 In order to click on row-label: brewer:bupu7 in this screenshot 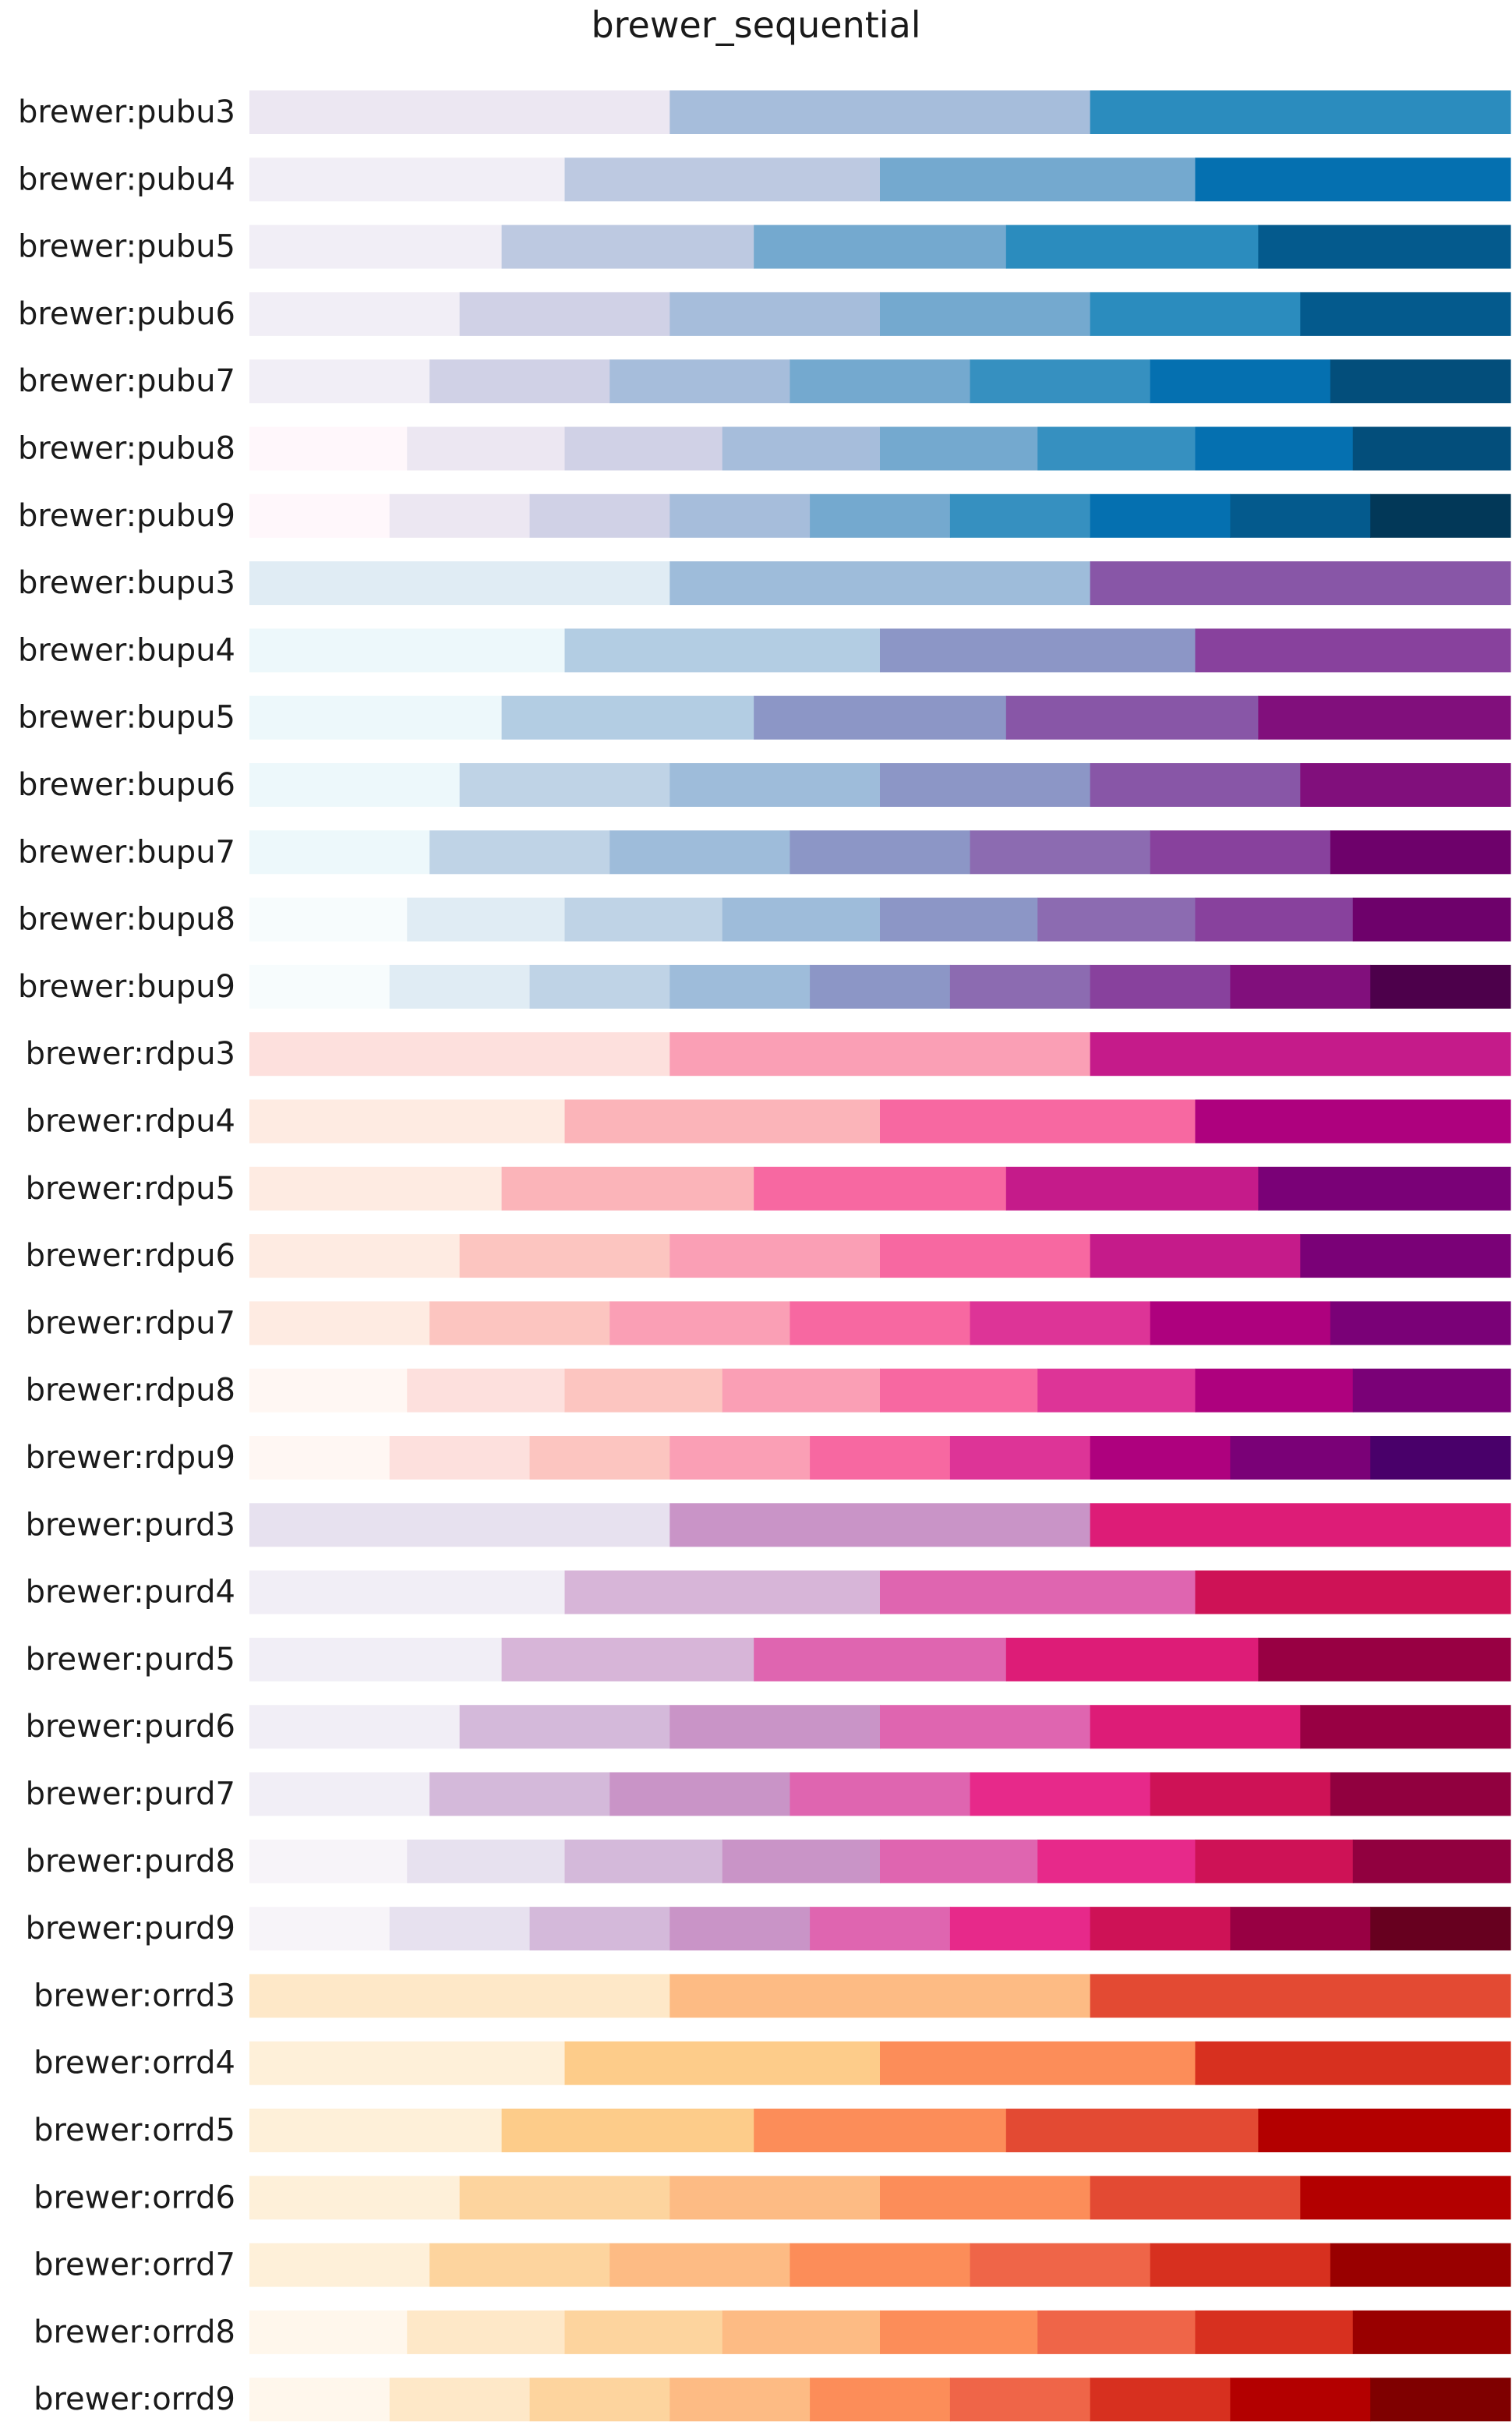, I will do `click(126, 852)`.